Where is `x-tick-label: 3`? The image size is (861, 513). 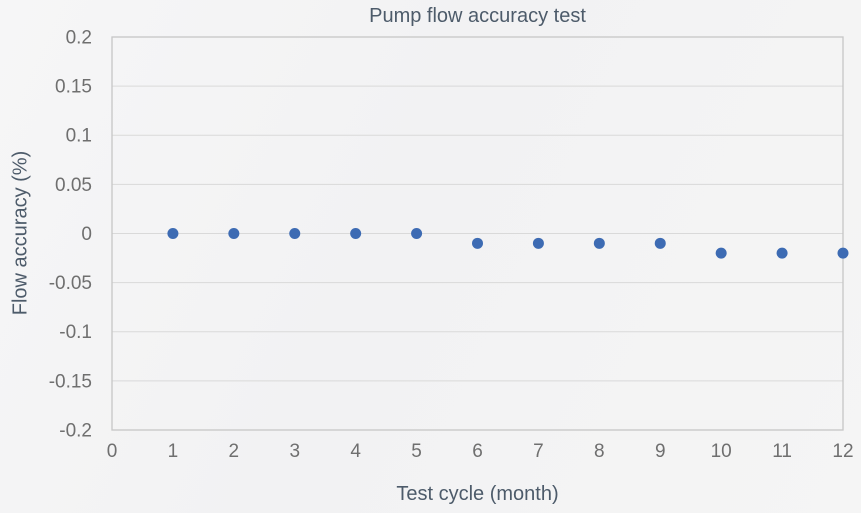
x-tick-label: 3 is located at coordinates (294, 451).